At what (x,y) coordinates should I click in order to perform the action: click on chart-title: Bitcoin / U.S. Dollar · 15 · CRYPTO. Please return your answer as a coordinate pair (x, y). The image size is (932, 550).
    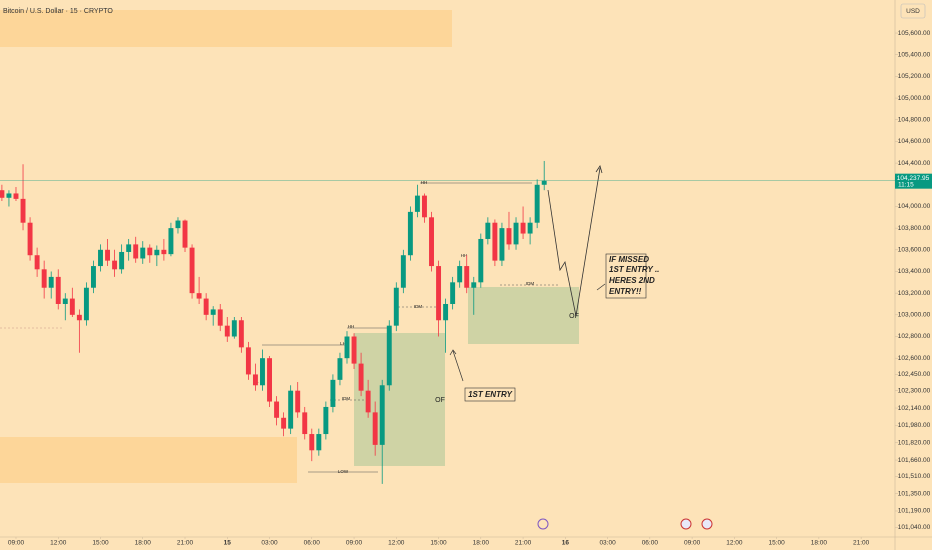
    Looking at the image, I should click on (58, 11).